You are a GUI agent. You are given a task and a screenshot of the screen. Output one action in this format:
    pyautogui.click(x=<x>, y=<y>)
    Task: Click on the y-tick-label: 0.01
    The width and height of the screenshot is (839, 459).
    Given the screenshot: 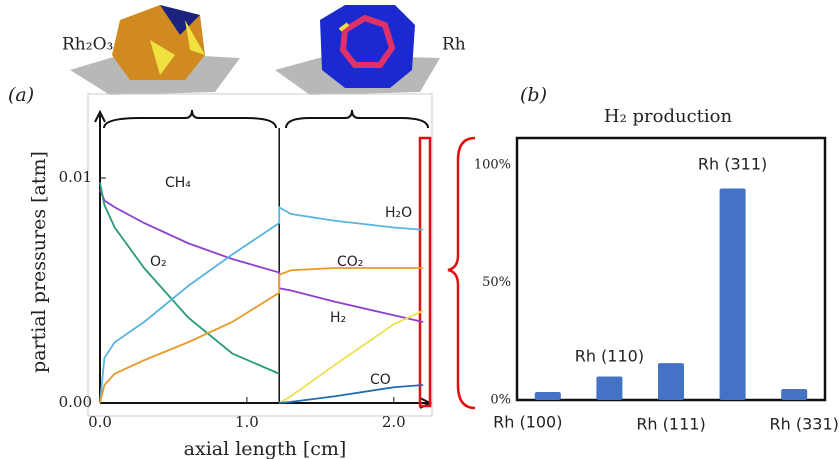 What is the action you would take?
    pyautogui.click(x=75, y=177)
    